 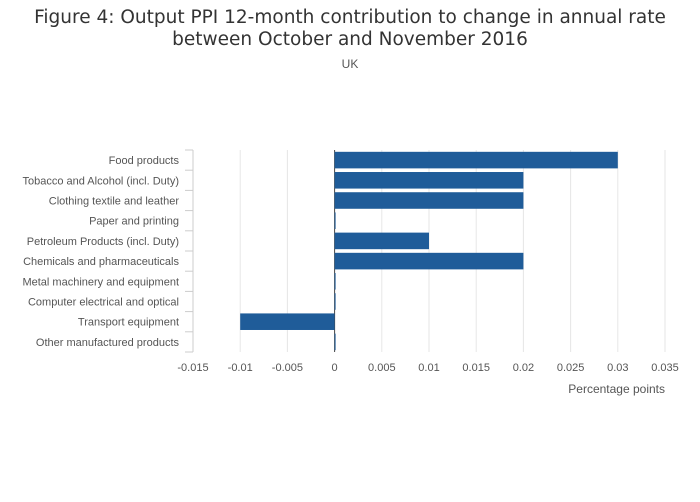 I want to click on y-category-label: Petroleum Products (incl. Duty), so click(x=103, y=242).